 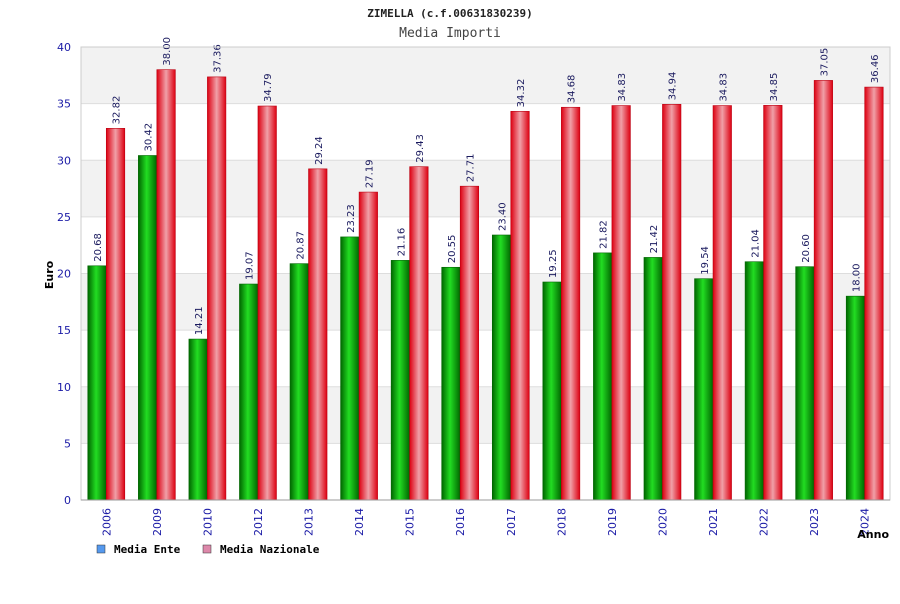 I want to click on data-label: 34.85, so click(x=774, y=87).